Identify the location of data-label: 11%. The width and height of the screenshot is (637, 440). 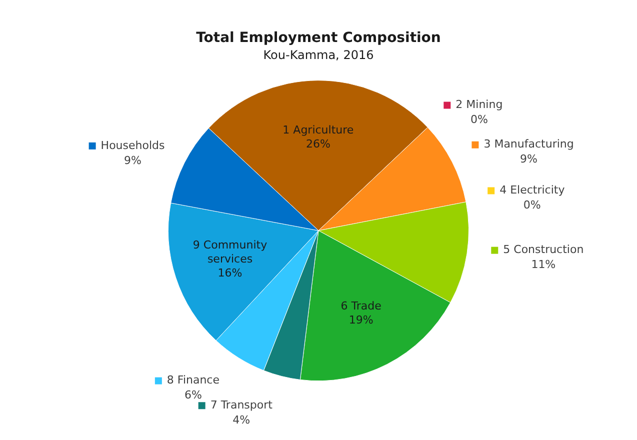
(543, 265).